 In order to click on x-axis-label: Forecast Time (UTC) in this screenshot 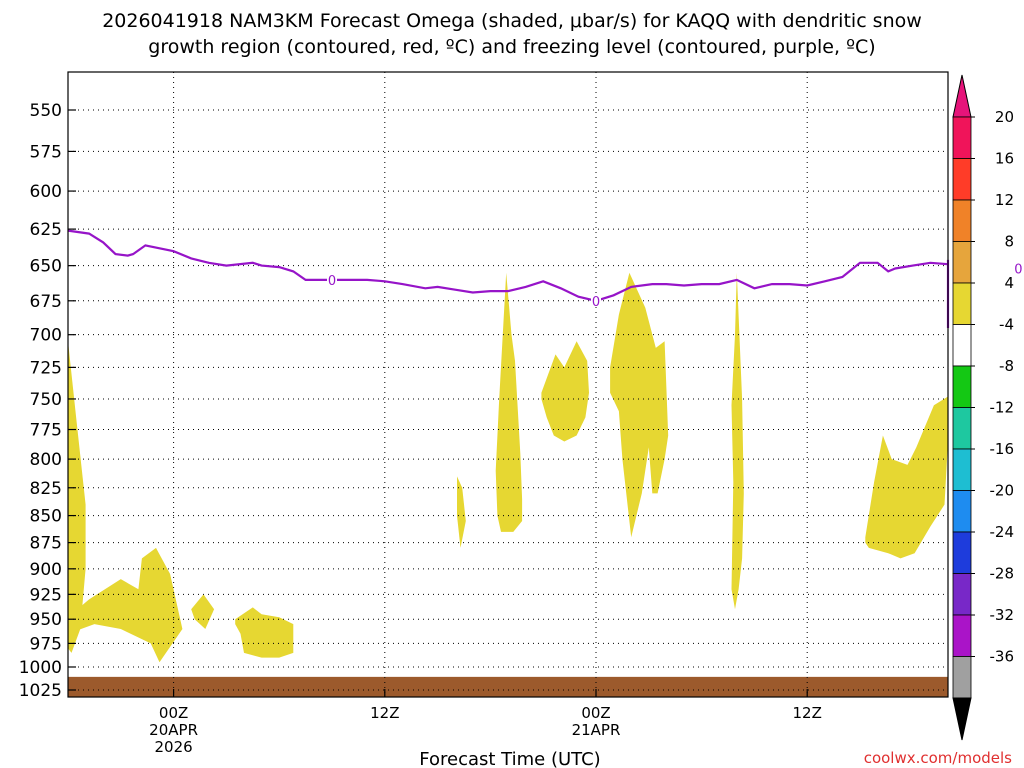, I will do `click(509, 758)`.